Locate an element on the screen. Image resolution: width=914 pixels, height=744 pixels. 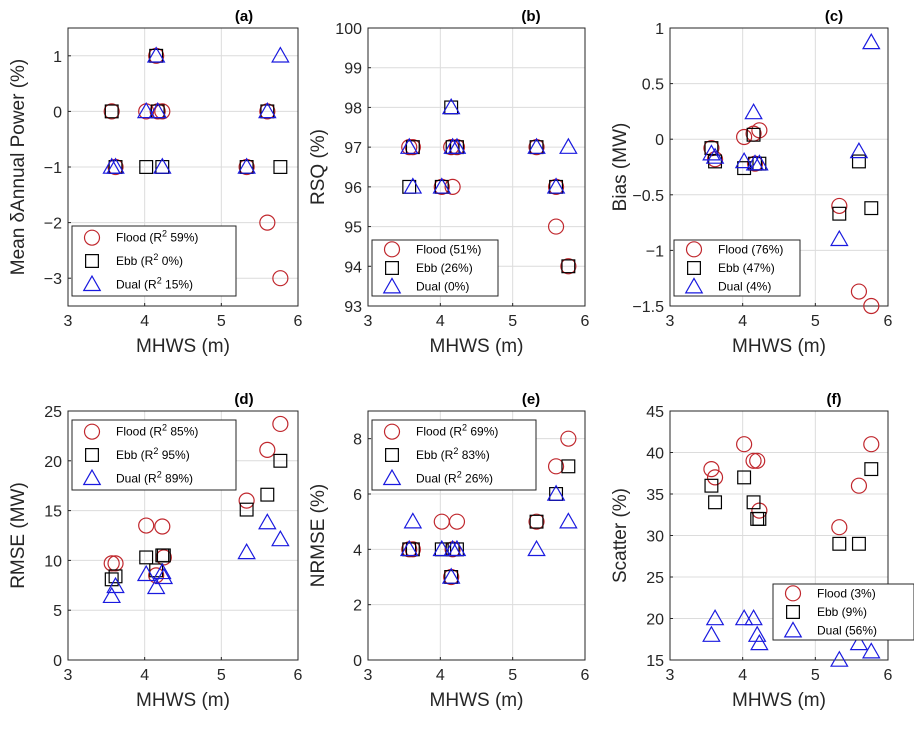
legend: Flood (3%) Ebb (9%) Dual (56%) is located at coordinates (843, 612).